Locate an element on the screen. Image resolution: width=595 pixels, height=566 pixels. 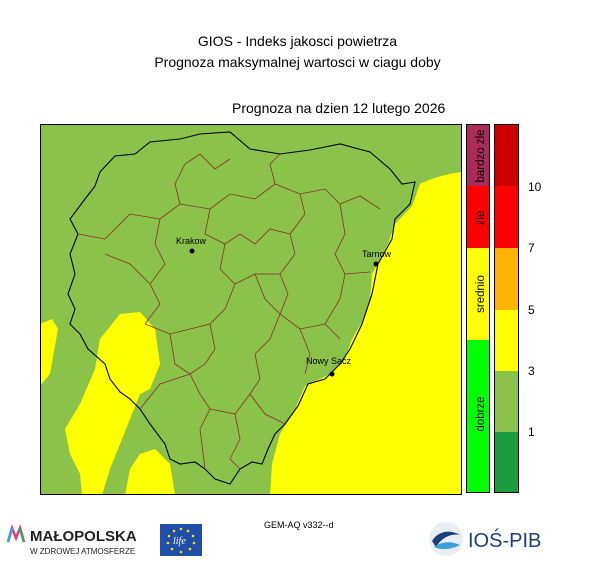
forecast-date: Prognoza na dzien 12 lutego 2026 is located at coordinates (339, 108).